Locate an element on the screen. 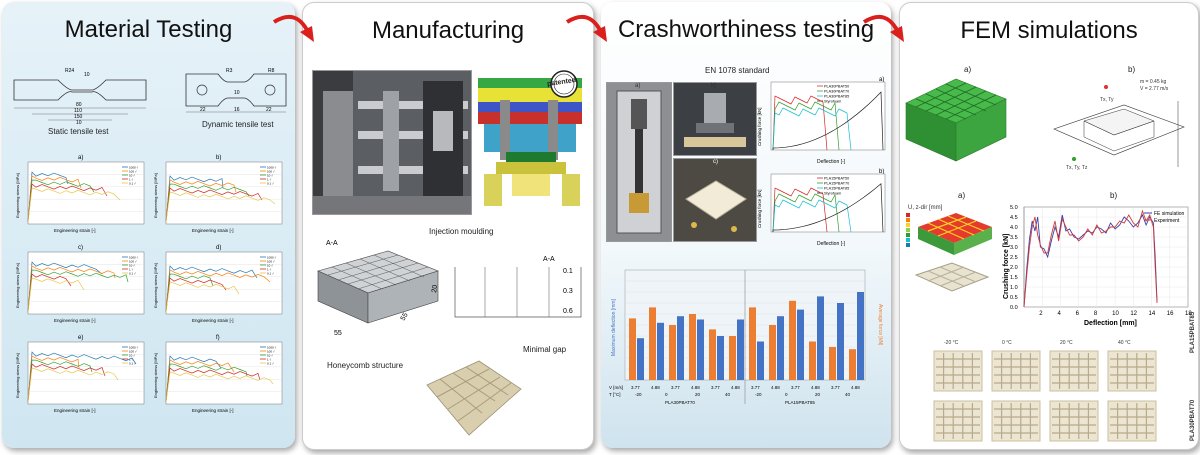  bar-t-value: 40 is located at coordinates (728, 394).